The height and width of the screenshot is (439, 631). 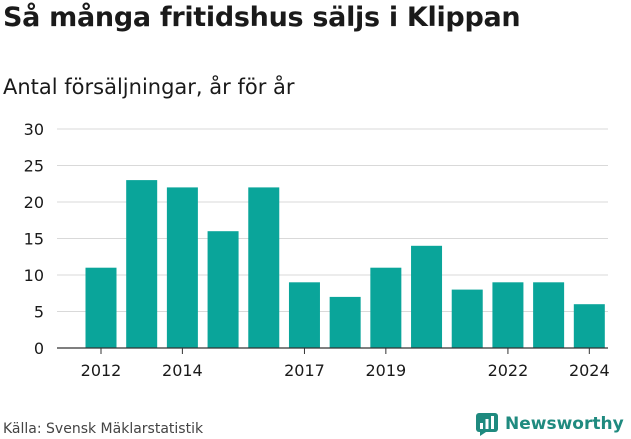 I want to click on y-tick-label: 30, so click(x=34, y=129).